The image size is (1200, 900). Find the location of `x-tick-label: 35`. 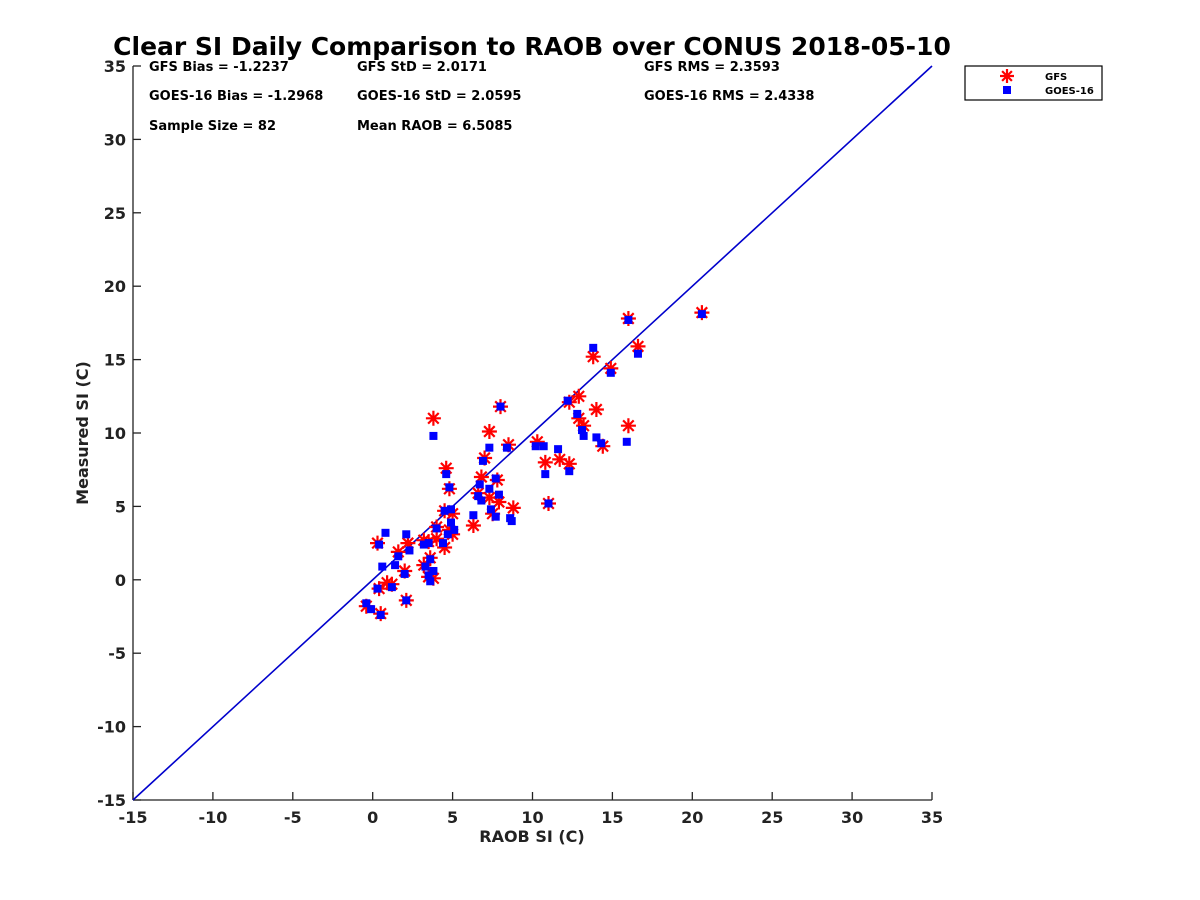

x-tick-label: 35 is located at coordinates (932, 817).